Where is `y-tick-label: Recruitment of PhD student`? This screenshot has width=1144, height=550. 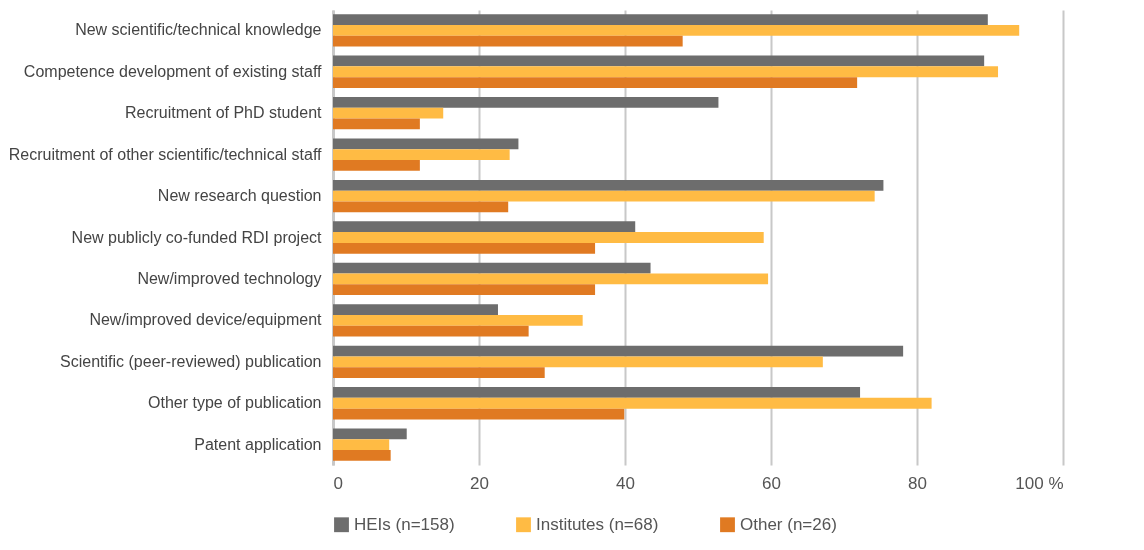 y-tick-label: Recruitment of PhD student is located at coordinates (223, 113).